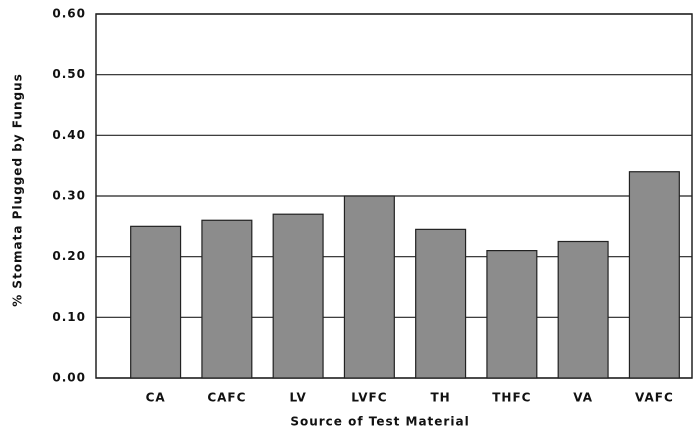 The height and width of the screenshot is (433, 693). I want to click on x-tick-label: LVFC, so click(369, 398).